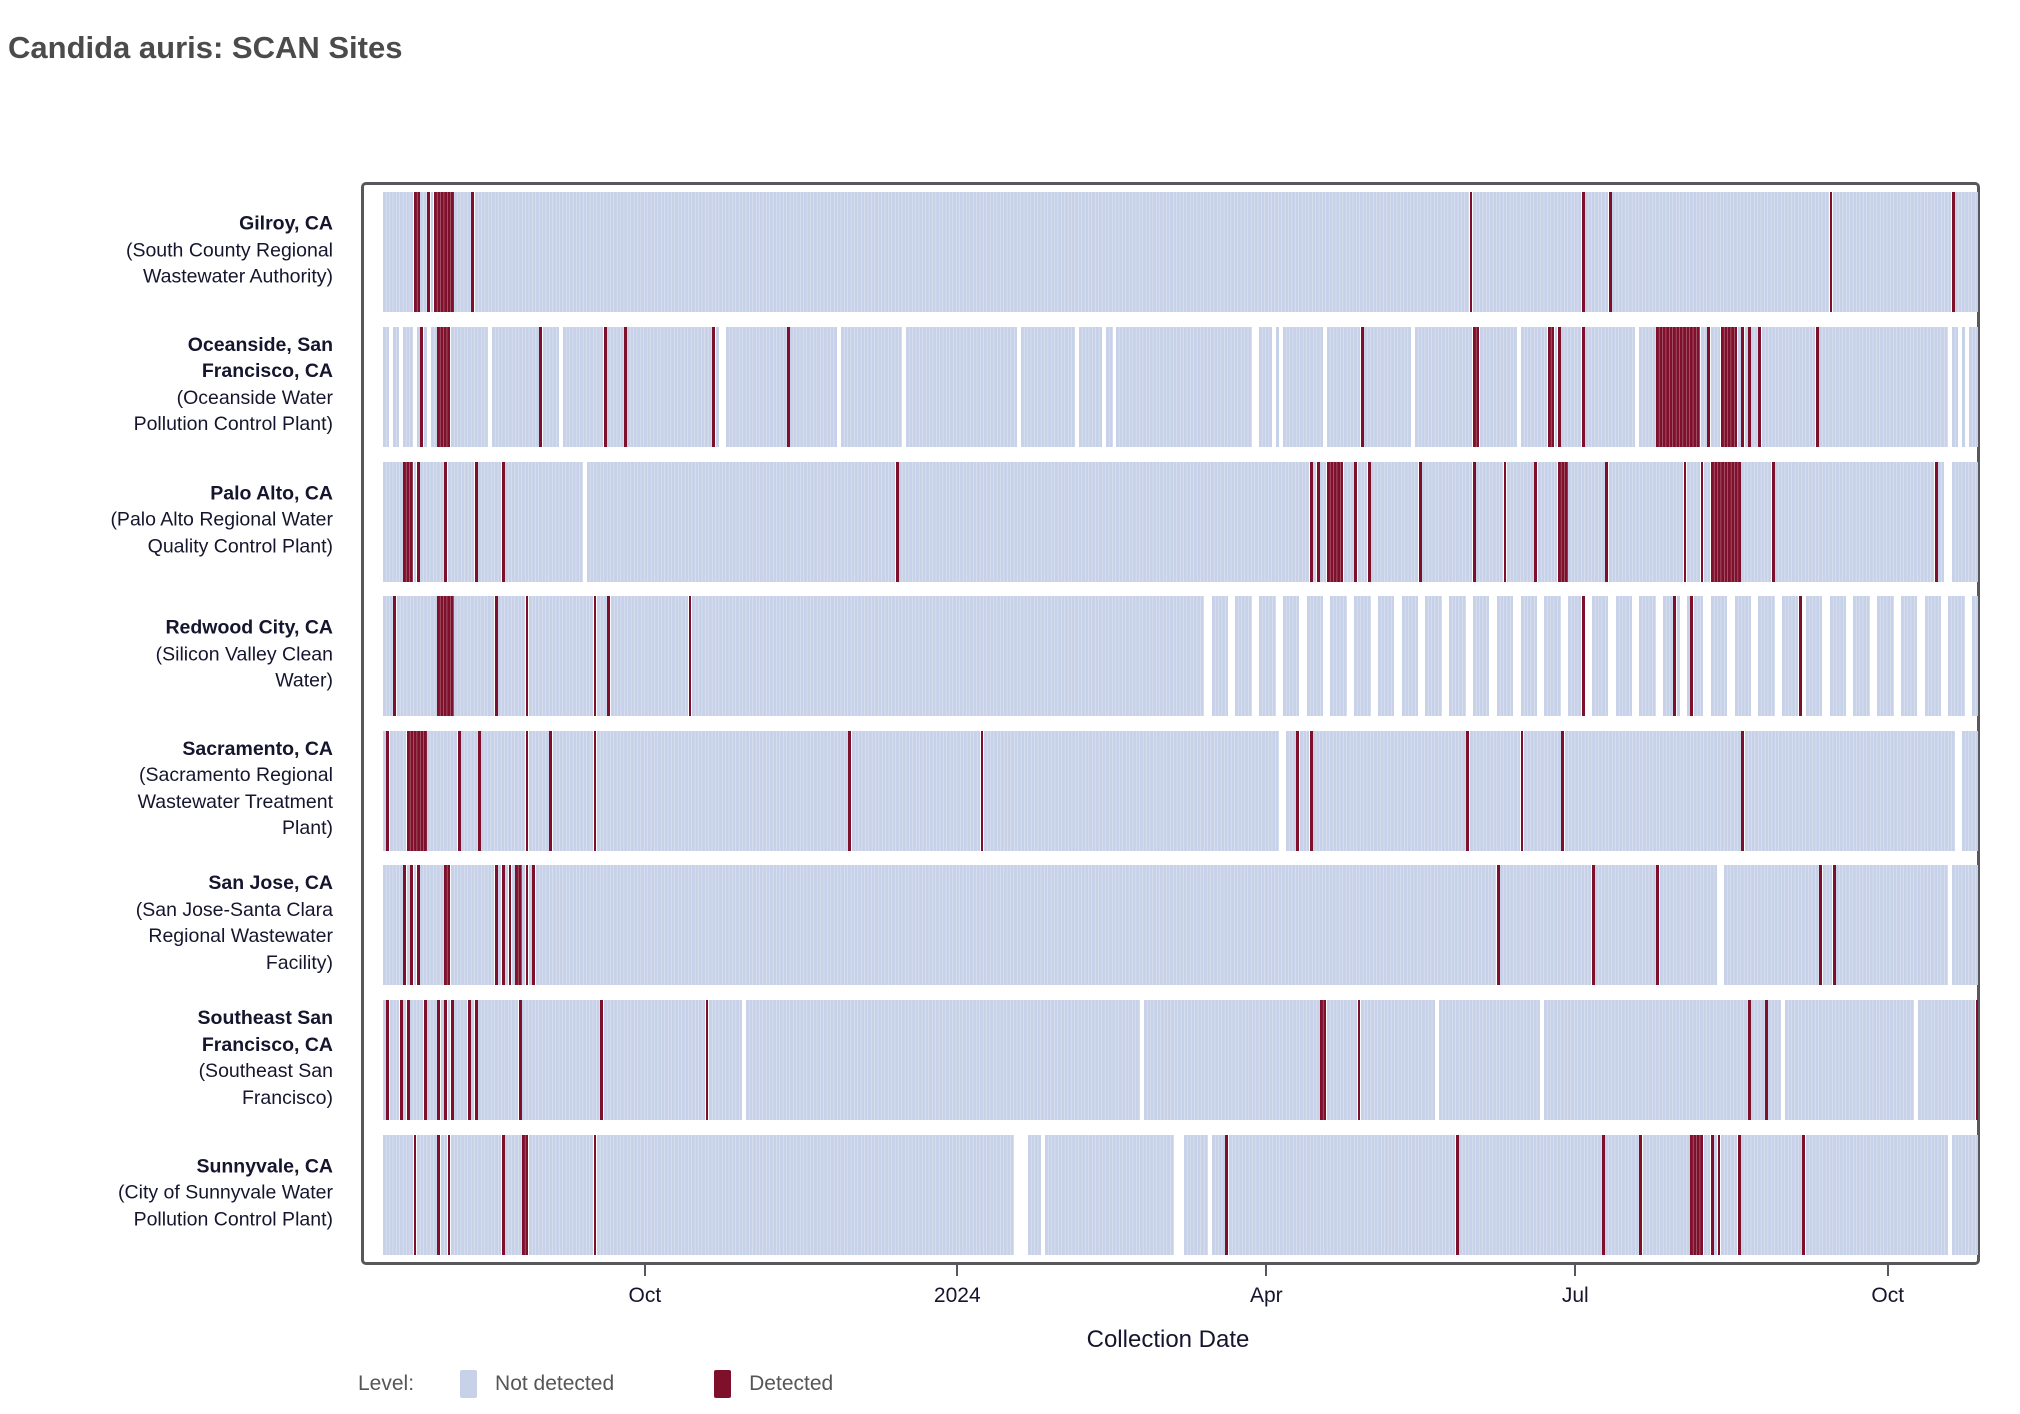 This screenshot has width=2020, height=1414. What do you see at coordinates (270, 883) in the screenshot?
I see `site-city-line: San Jose, CA` at bounding box center [270, 883].